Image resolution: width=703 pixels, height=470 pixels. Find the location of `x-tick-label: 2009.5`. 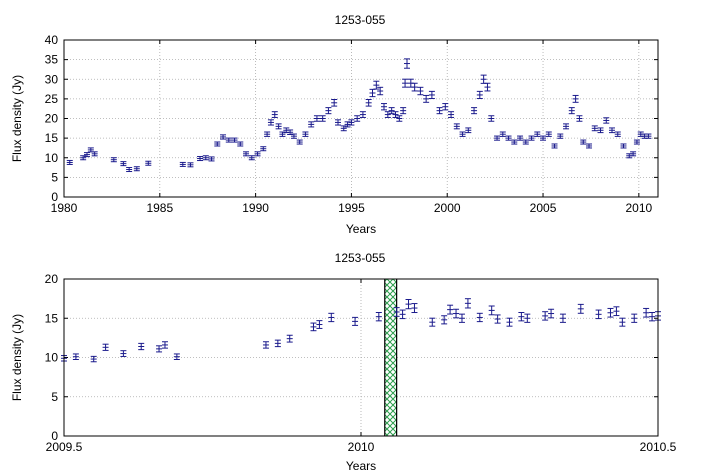

x-tick-label: 2009.5 is located at coordinates (64, 447).